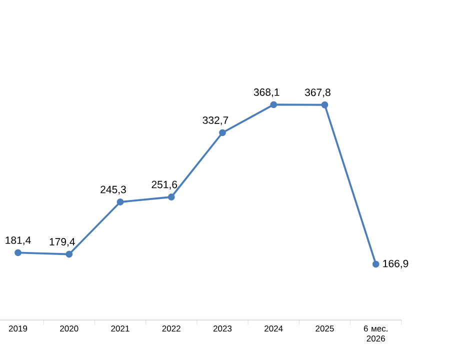  I want to click on x-tick-label: 2024, so click(273, 329).